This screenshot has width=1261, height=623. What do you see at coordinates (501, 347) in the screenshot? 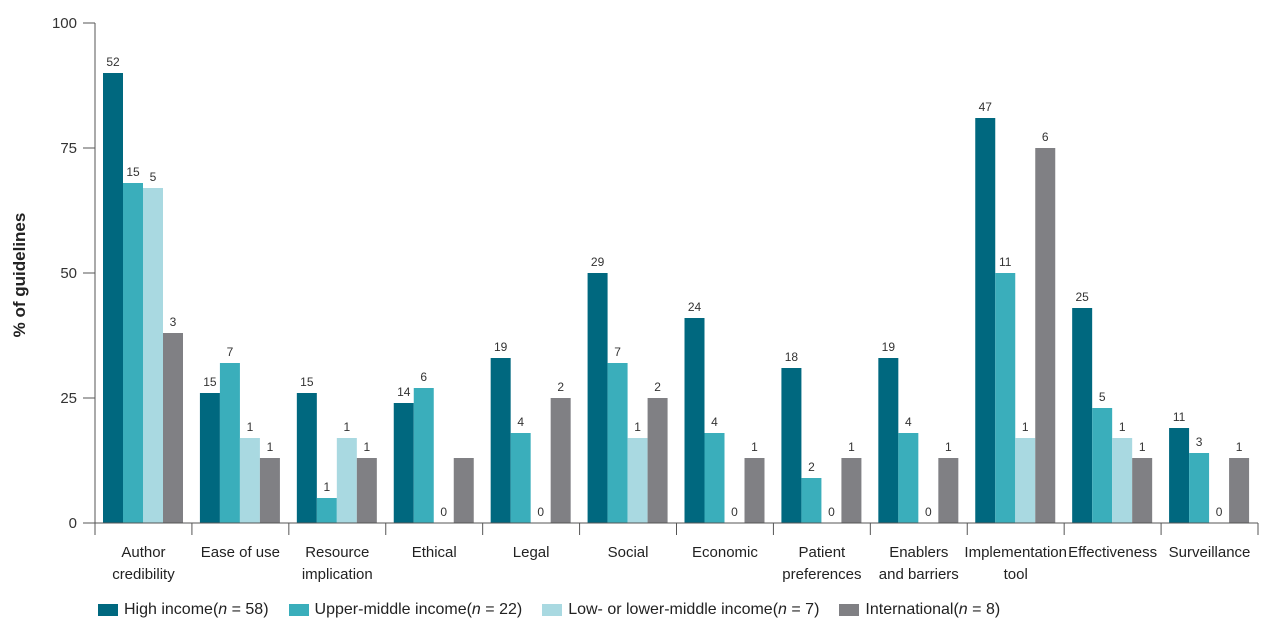
I see `data-label: 19` at bounding box center [501, 347].